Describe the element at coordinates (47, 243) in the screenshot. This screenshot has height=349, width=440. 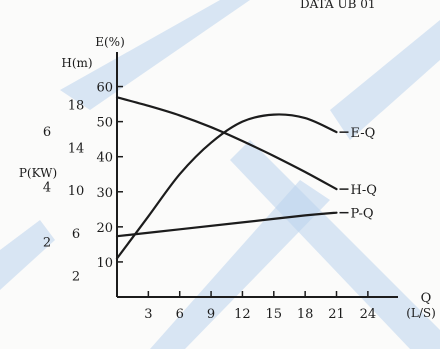
I see `power-tick-label: 2` at that location.